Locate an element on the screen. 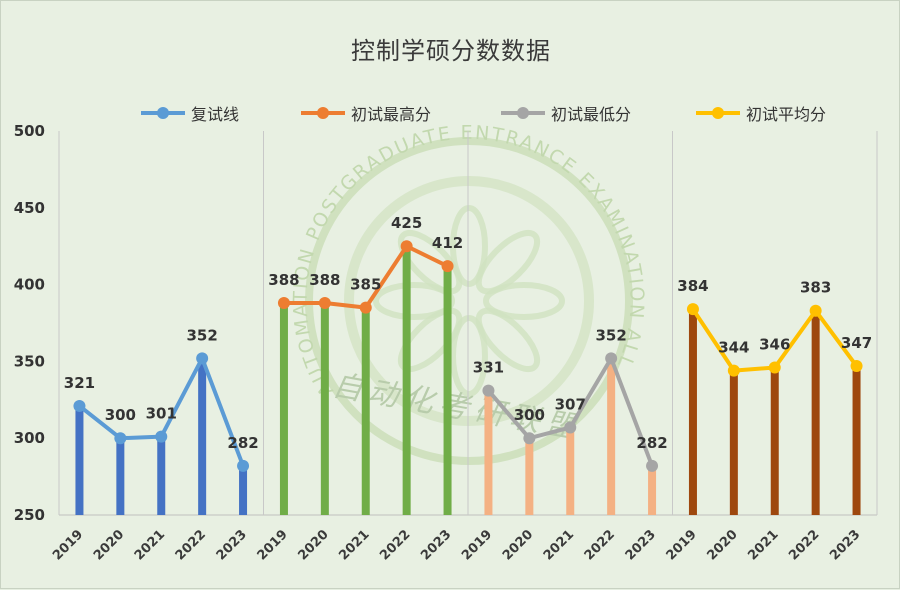 The width and height of the screenshot is (900, 590). legend-label: 初试平均分 is located at coordinates (786, 114).